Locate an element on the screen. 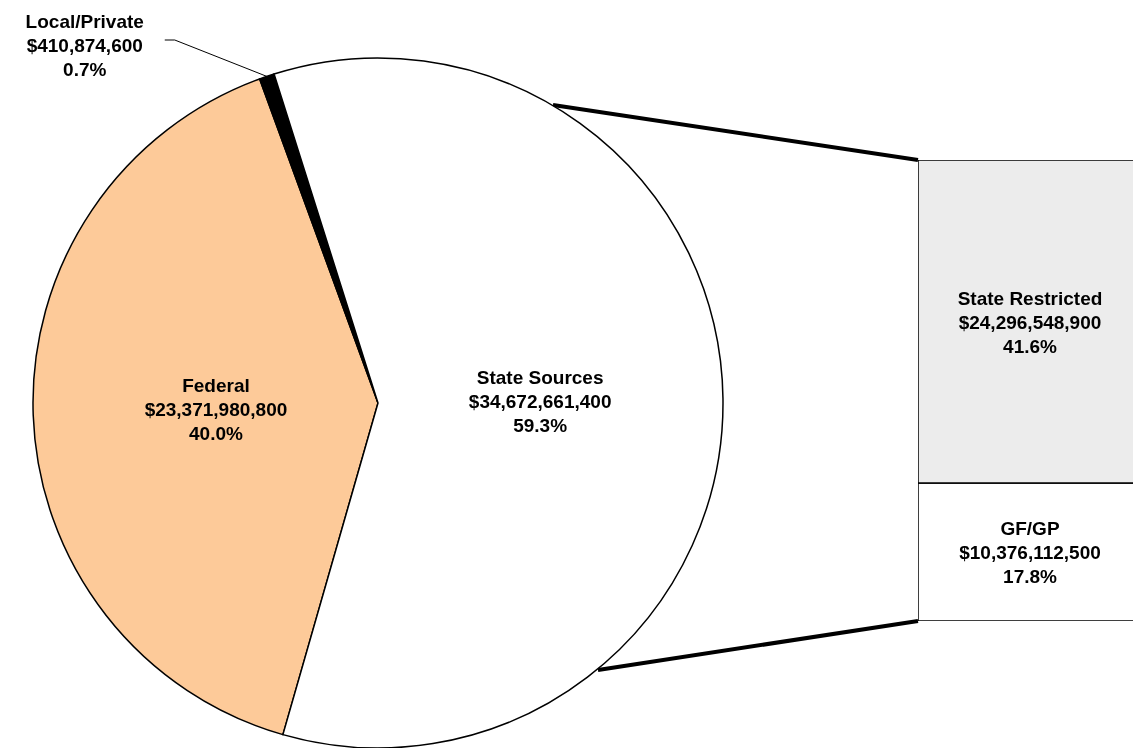  slice-label: Federal is located at coordinates (216, 385).